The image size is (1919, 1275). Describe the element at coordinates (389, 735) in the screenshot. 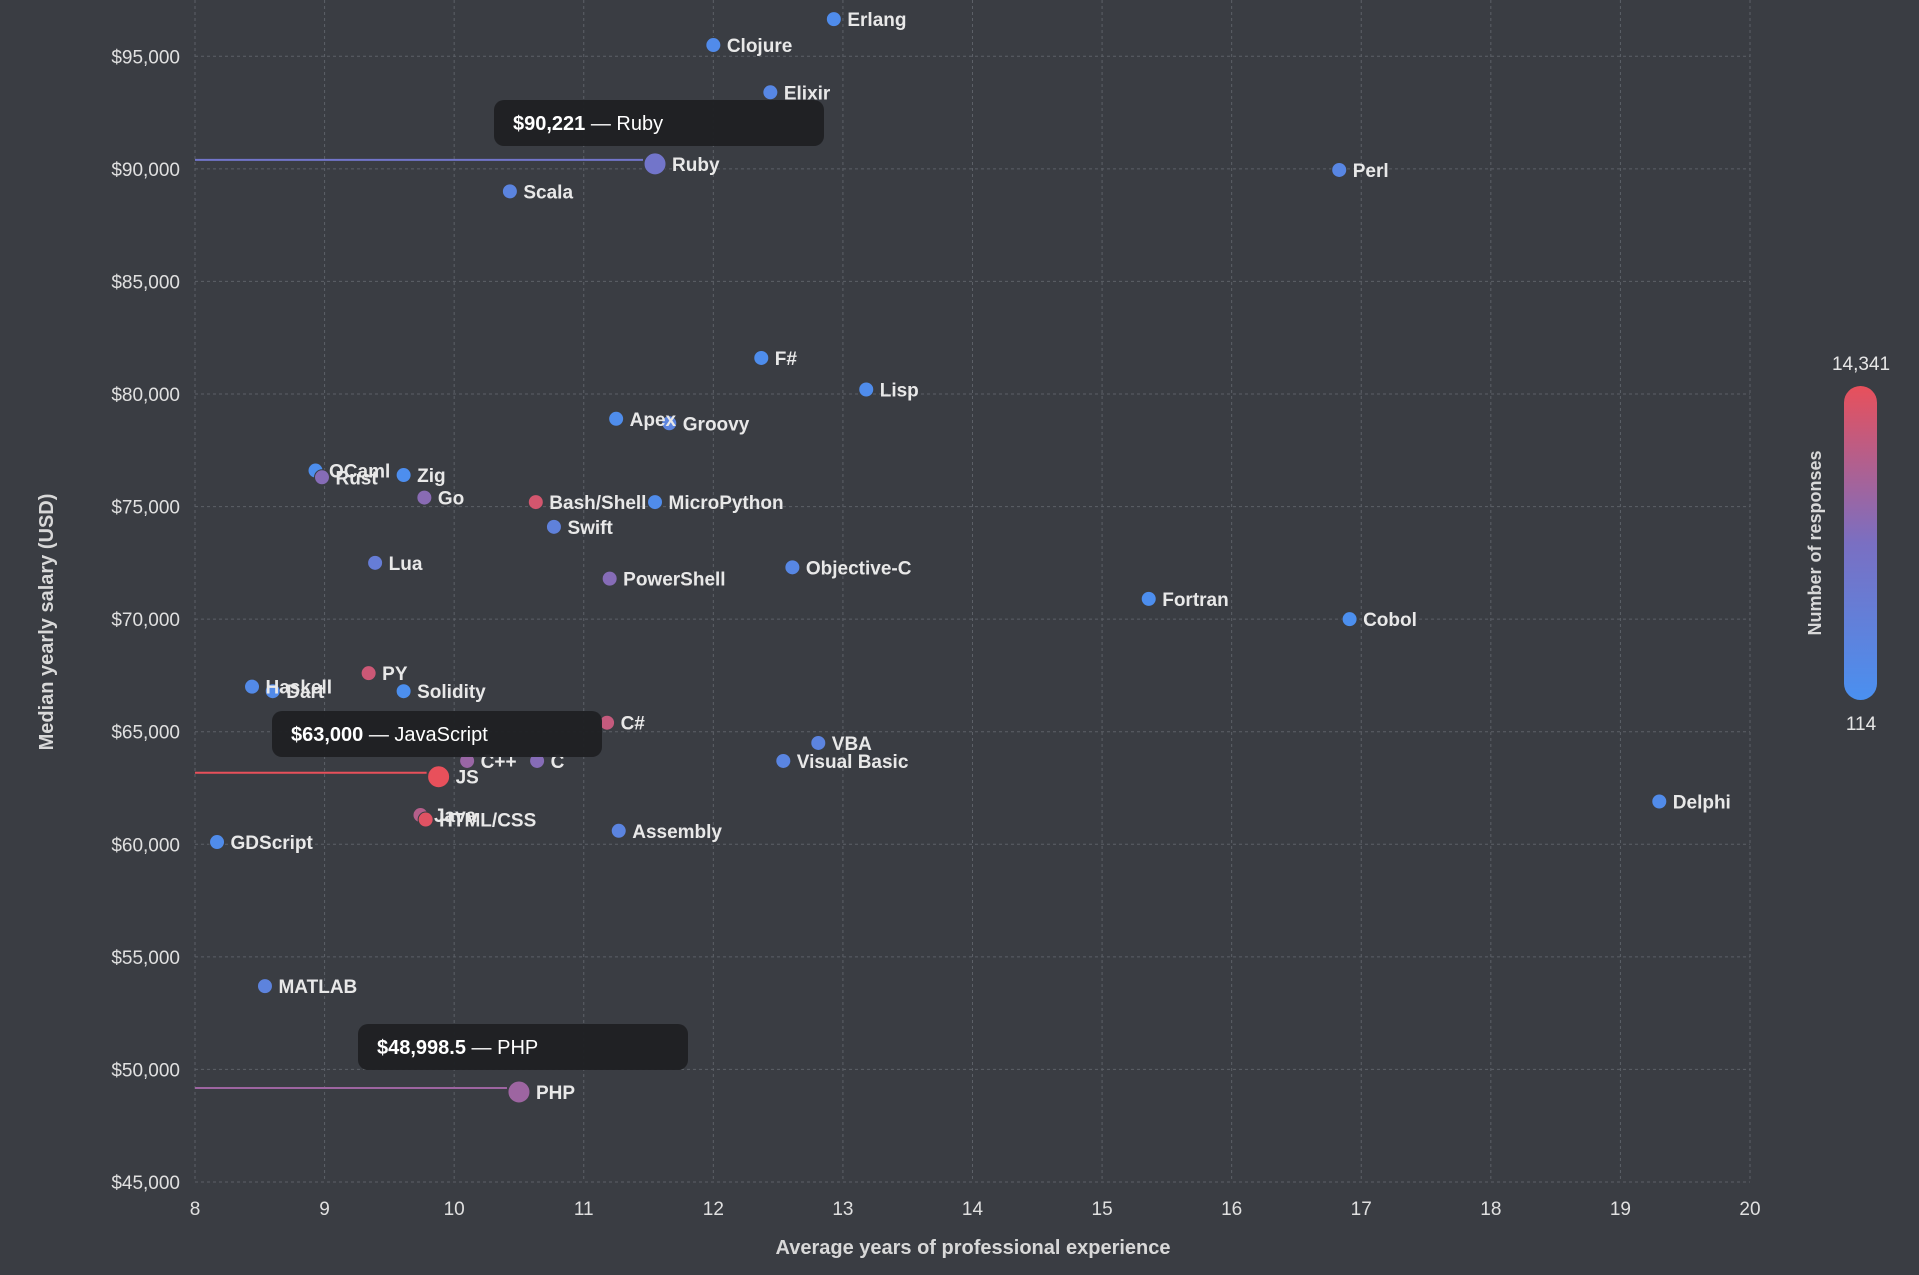

I see `tooltip-text: $63,000 — JavaScript` at that location.